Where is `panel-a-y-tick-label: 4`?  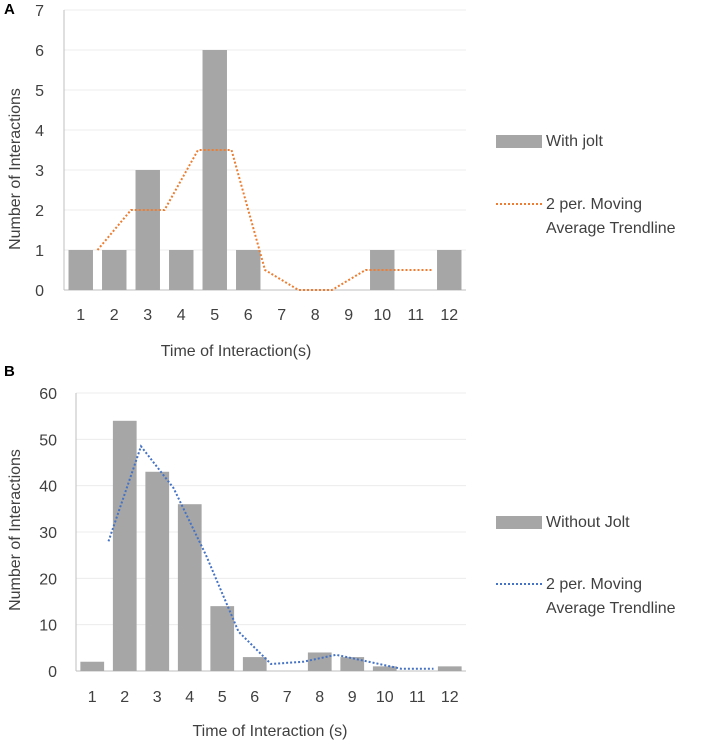 panel-a-y-tick-label: 4 is located at coordinates (39, 131).